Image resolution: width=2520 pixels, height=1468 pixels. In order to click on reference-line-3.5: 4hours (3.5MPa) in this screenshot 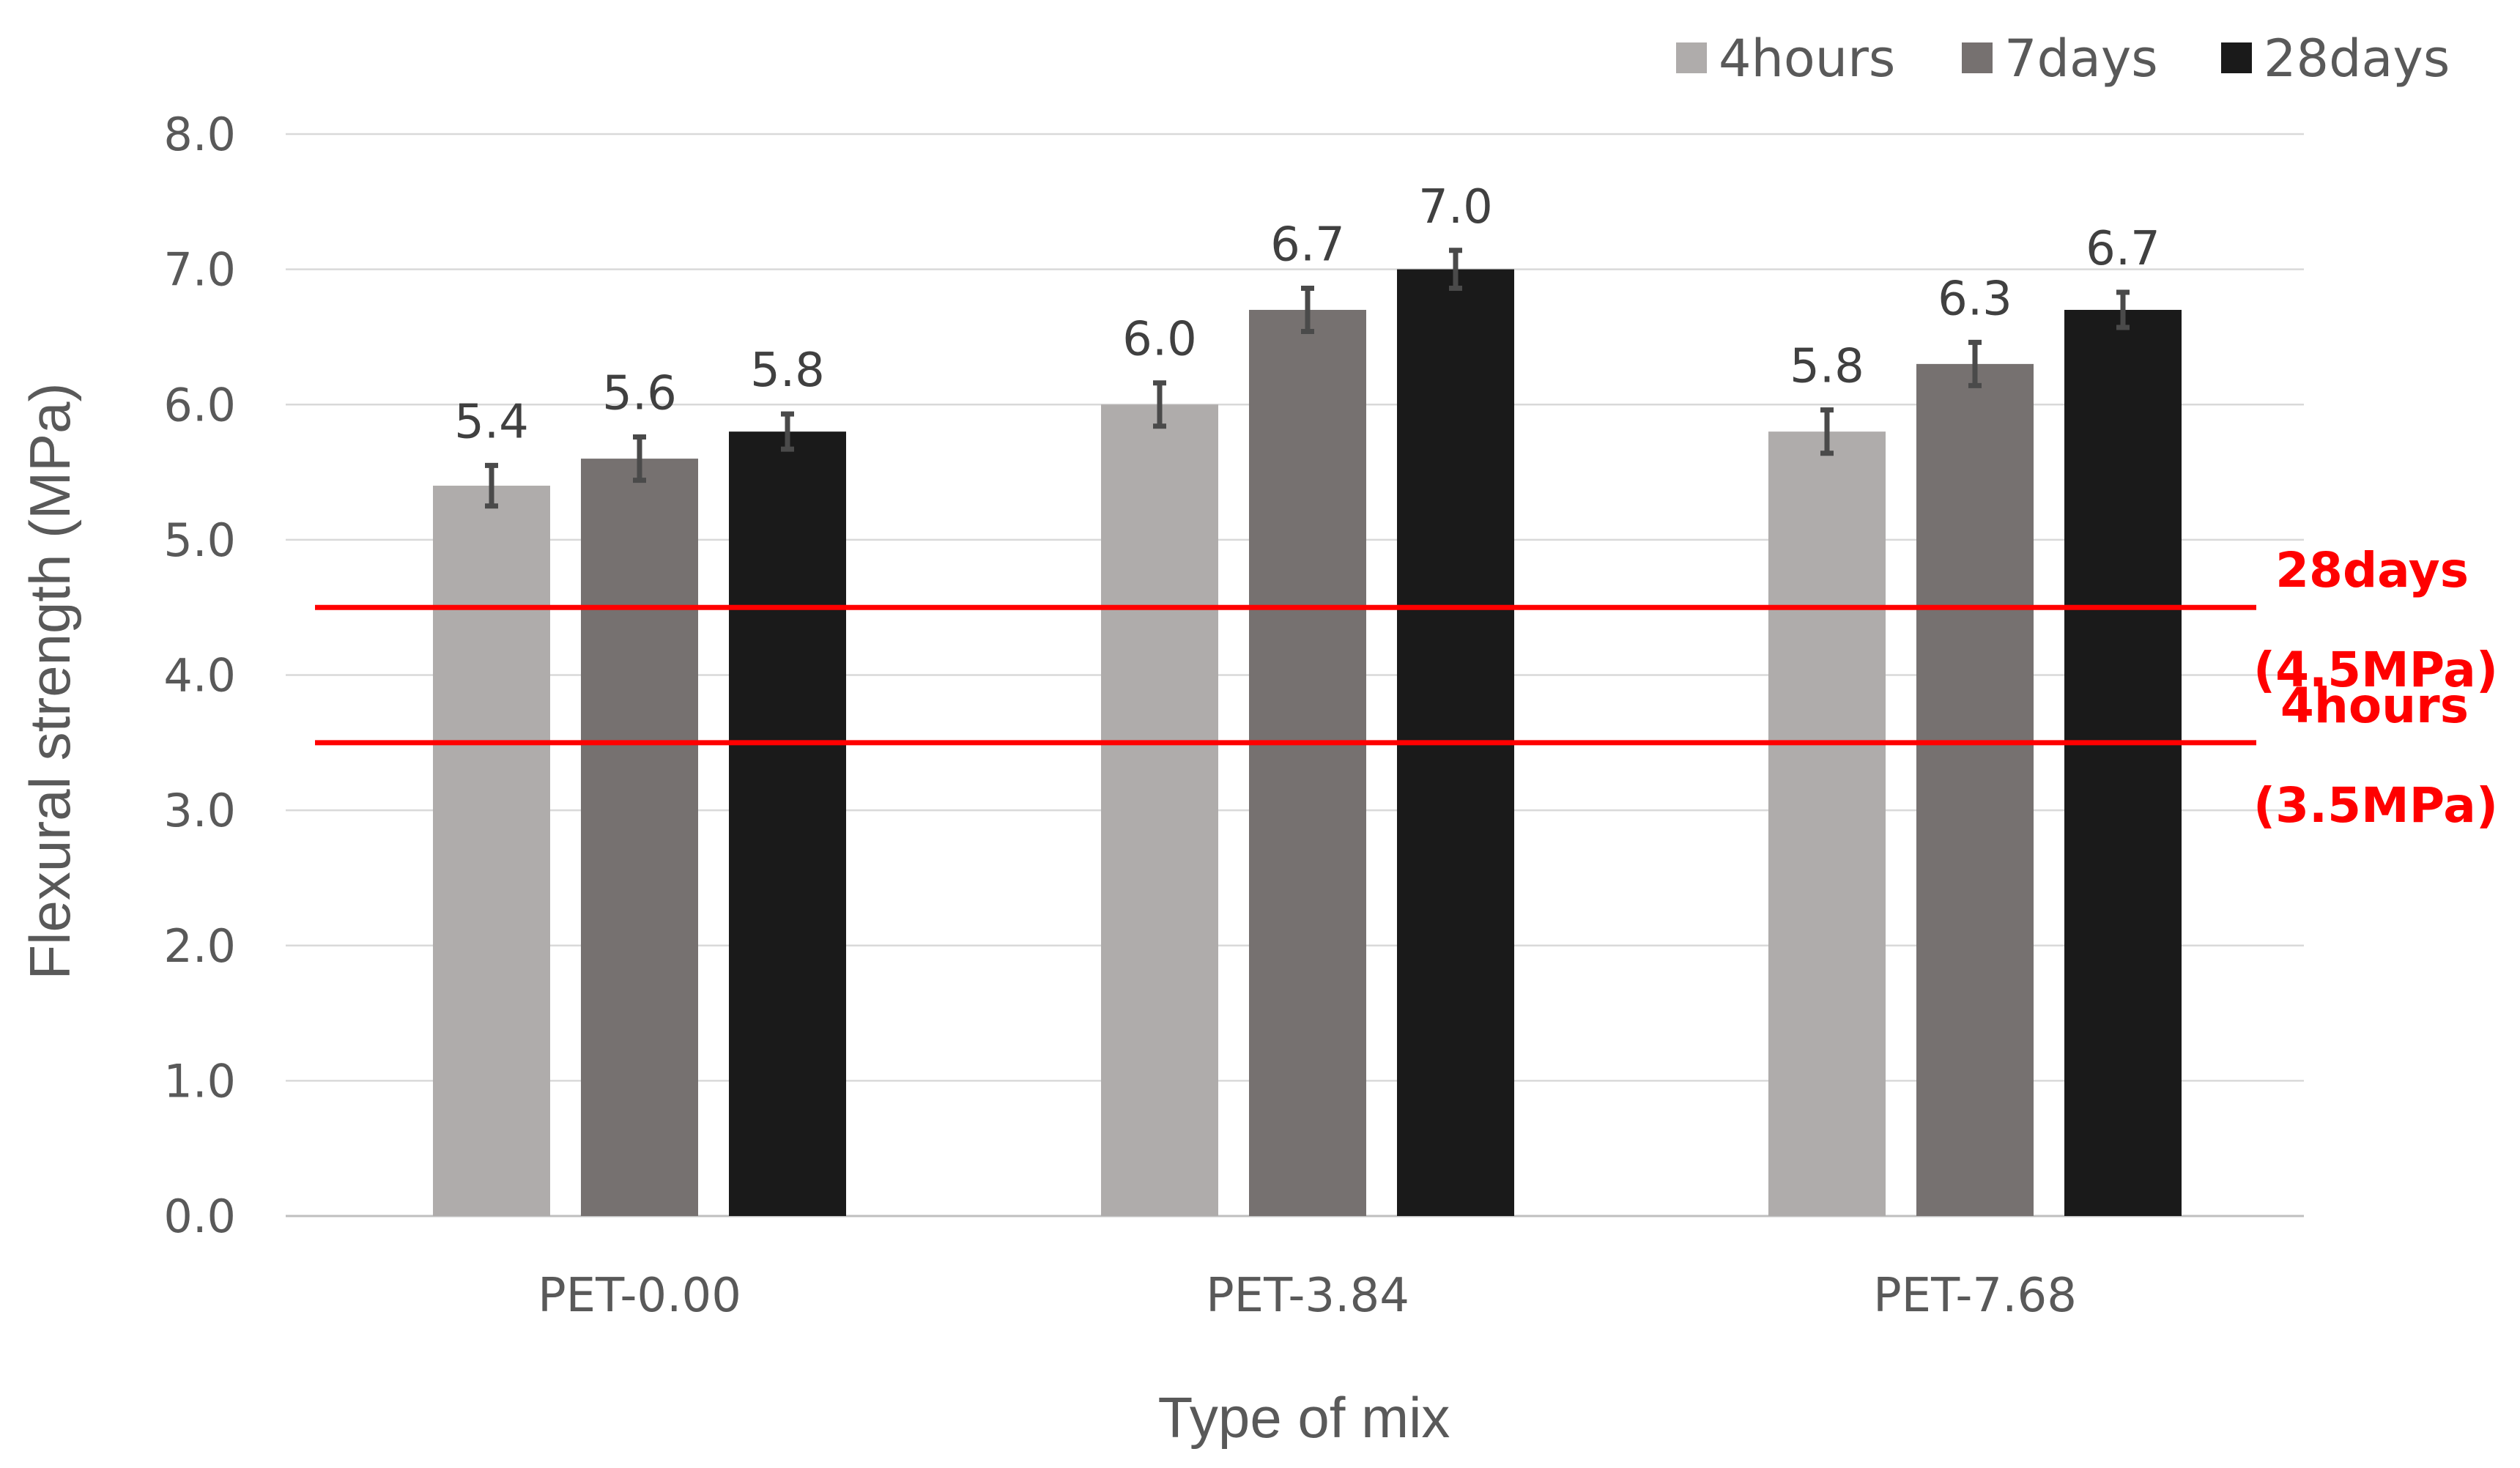, I will do `click(1406, 756)`.